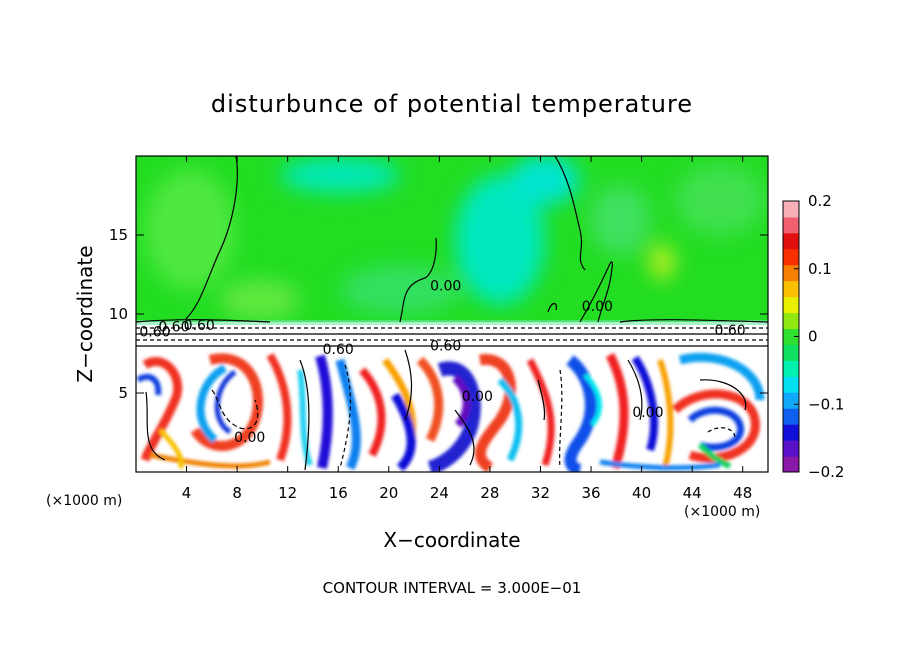 The image size is (904, 654). Describe the element at coordinates (540, 493) in the screenshot. I see `x-tick-label: 32` at that location.